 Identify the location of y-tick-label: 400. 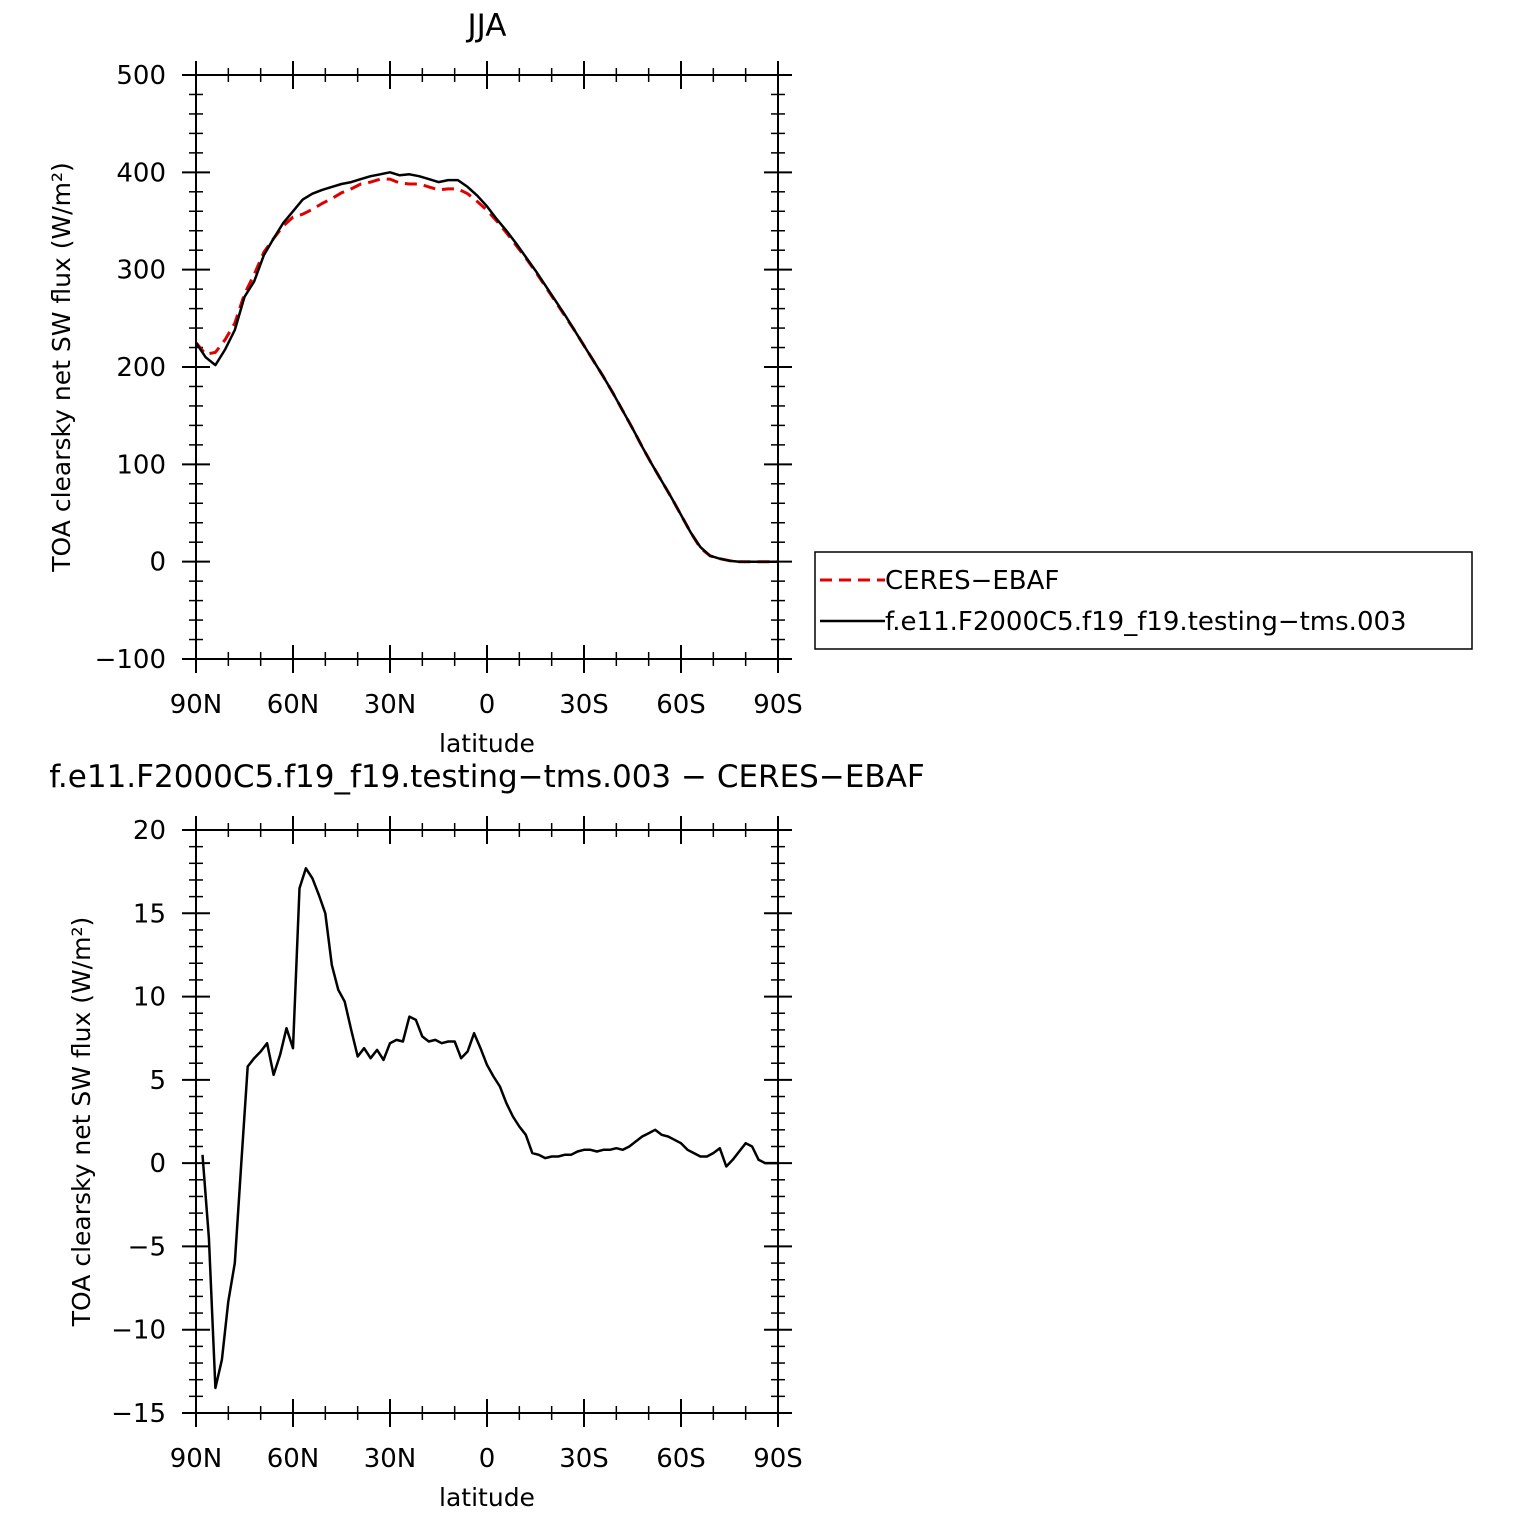
(141, 173).